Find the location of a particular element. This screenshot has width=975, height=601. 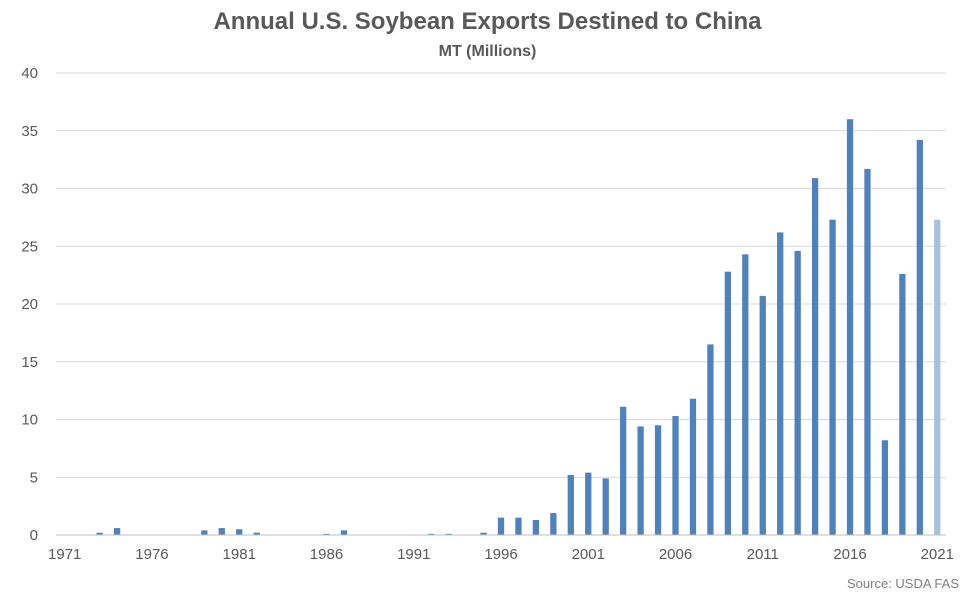

bar-2008 is located at coordinates (710, 439).